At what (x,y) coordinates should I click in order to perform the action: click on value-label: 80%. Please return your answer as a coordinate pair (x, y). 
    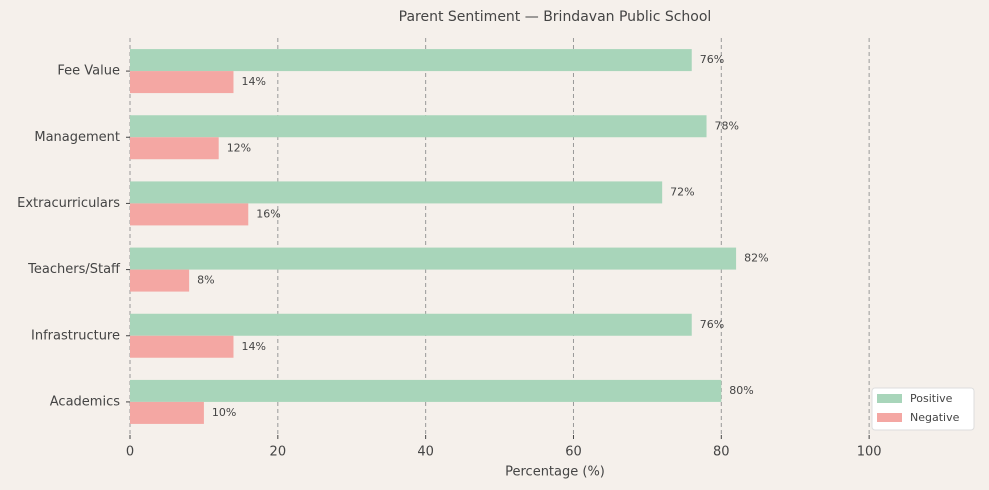
    Looking at the image, I should click on (741, 390).